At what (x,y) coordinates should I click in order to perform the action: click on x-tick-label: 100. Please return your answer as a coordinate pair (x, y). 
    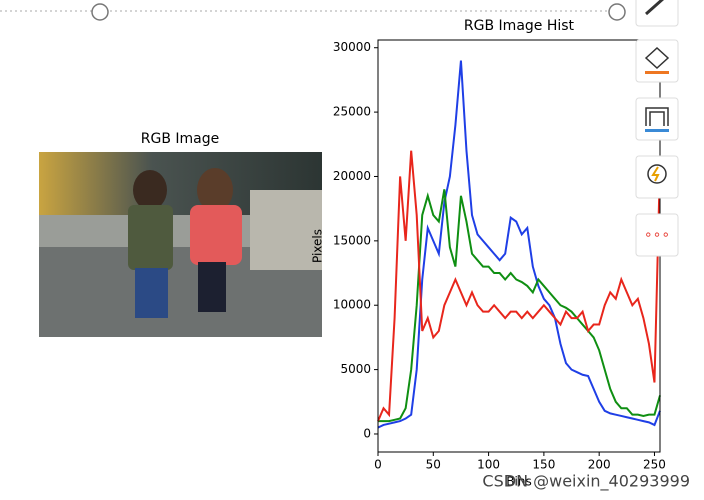
    Looking at the image, I should click on (488, 465).